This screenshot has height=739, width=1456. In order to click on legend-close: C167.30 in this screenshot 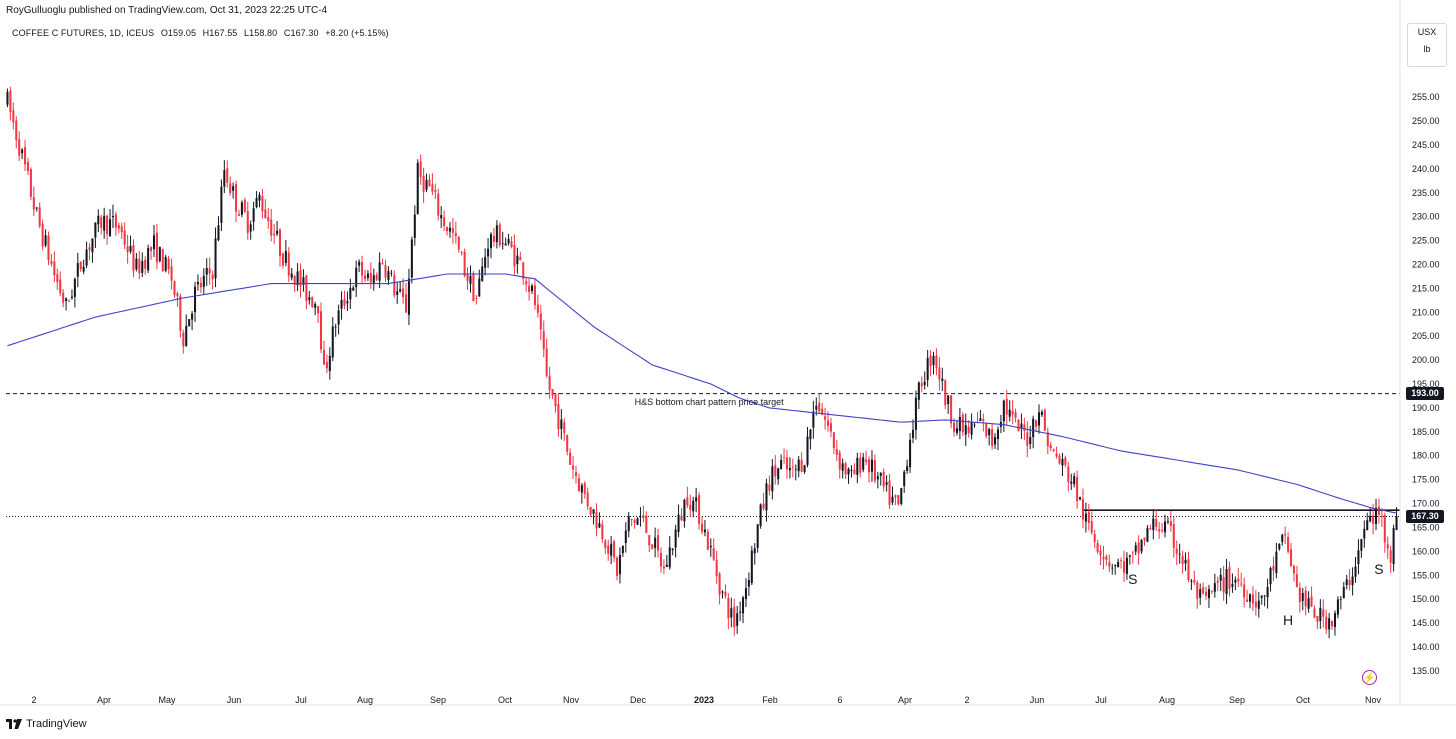, I will do `click(301, 33)`.